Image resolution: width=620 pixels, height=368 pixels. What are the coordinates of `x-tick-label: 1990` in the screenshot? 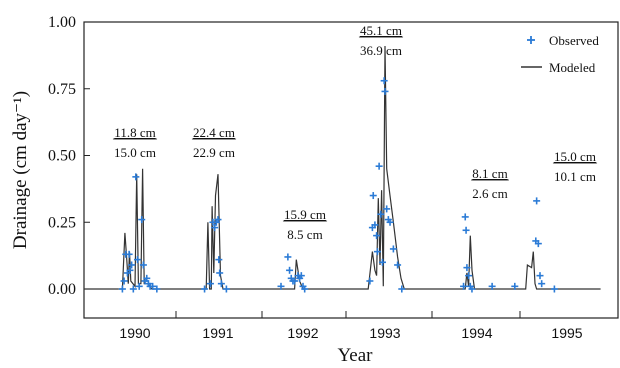 It's located at (134, 333).